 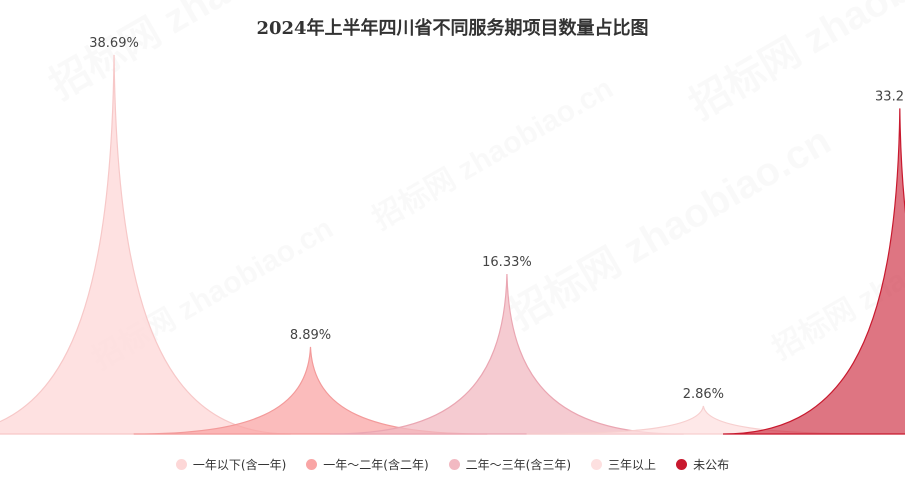 What do you see at coordinates (890, 96) in the screenshot?
I see `data-label-5: 33.23%` at bounding box center [890, 96].